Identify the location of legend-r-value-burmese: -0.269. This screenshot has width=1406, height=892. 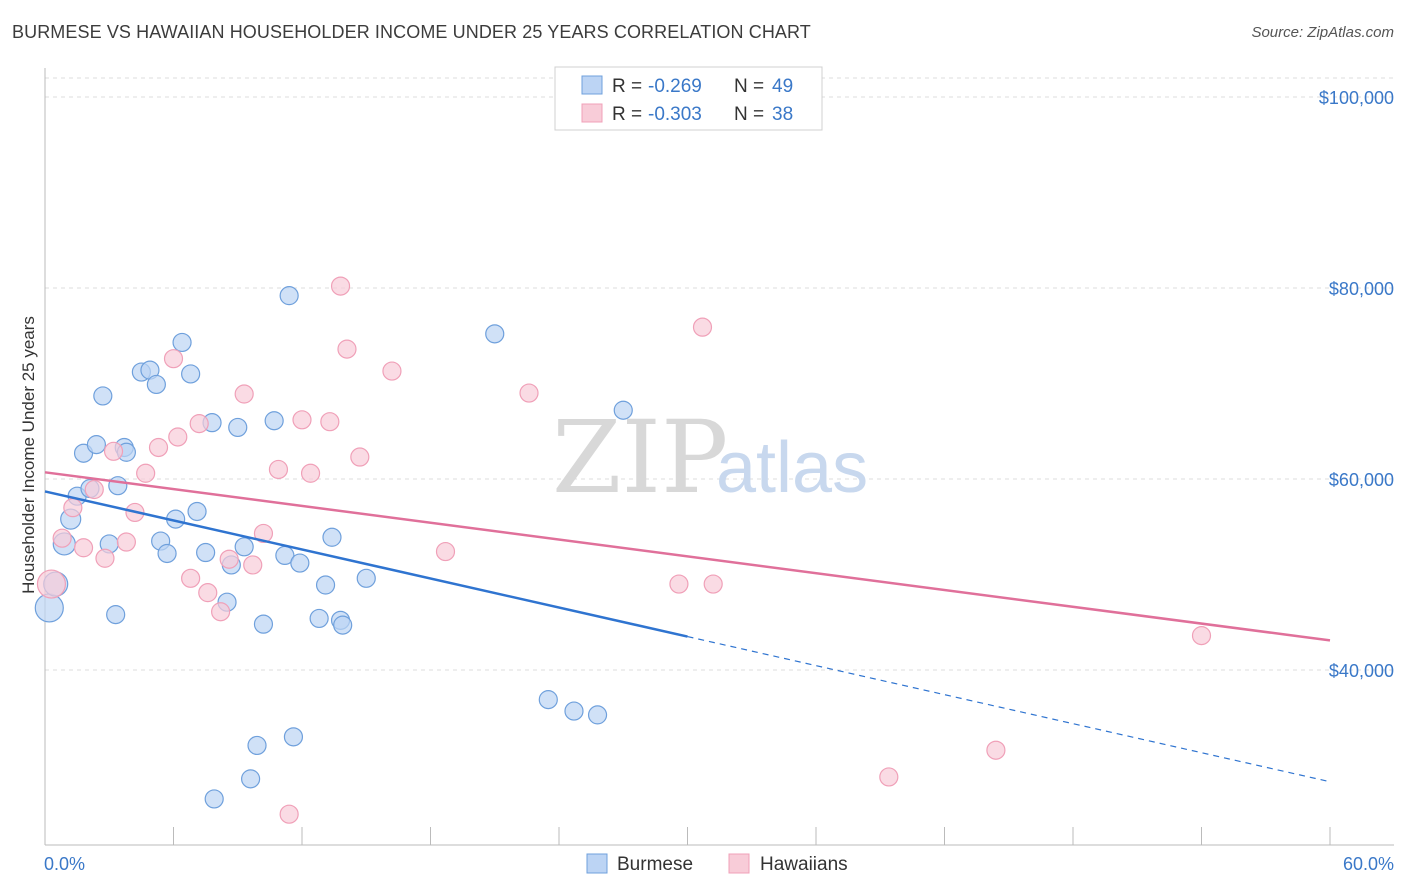
(675, 86).